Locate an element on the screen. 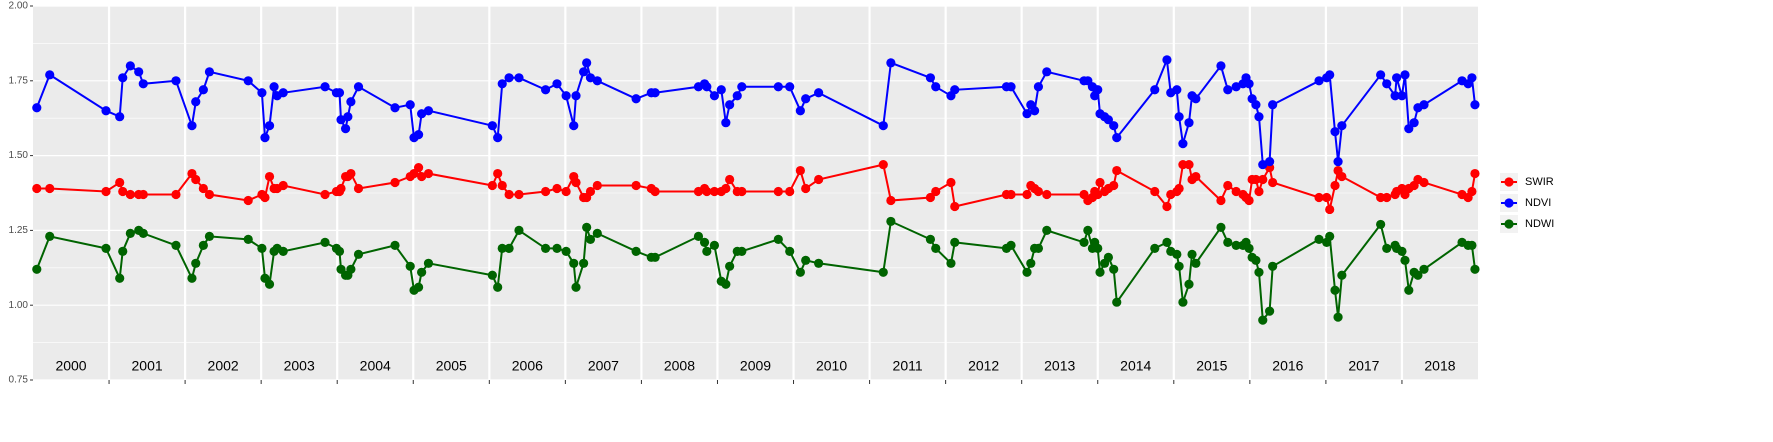 The image size is (1773, 442). year-label: 2013 is located at coordinates (1059, 366).